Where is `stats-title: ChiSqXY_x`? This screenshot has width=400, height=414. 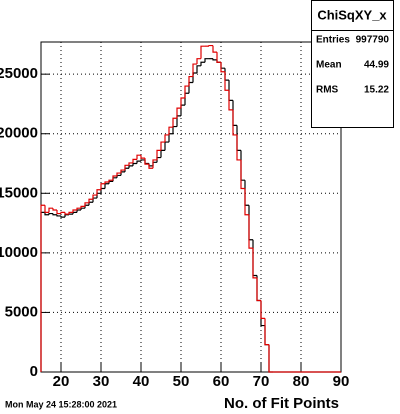
stats-title: ChiSqXY_x is located at coordinates (352, 14).